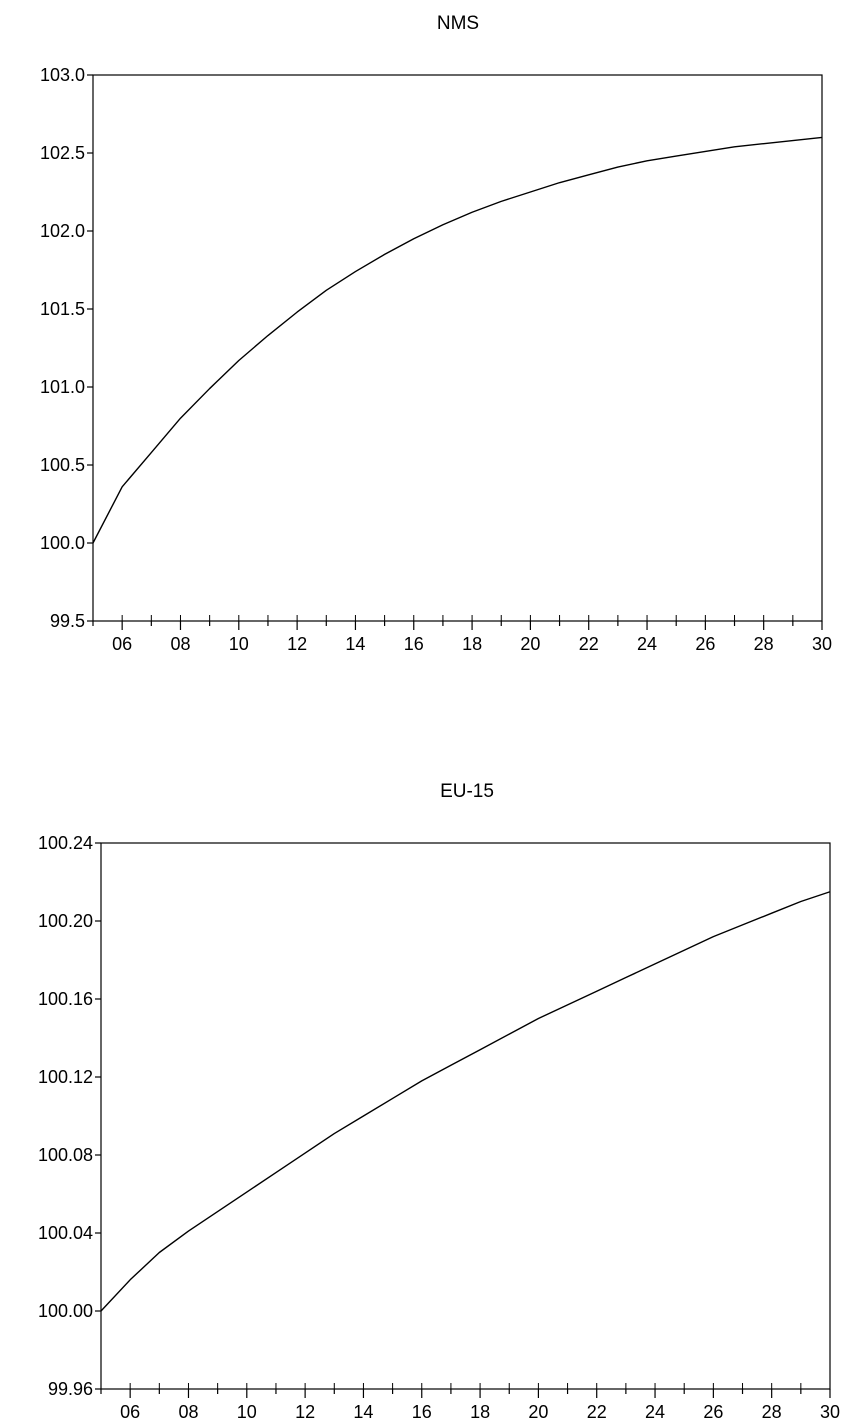 The width and height of the screenshot is (842, 1427). Describe the element at coordinates (62, 543) in the screenshot. I see `y-tick-label: 100.0` at that location.